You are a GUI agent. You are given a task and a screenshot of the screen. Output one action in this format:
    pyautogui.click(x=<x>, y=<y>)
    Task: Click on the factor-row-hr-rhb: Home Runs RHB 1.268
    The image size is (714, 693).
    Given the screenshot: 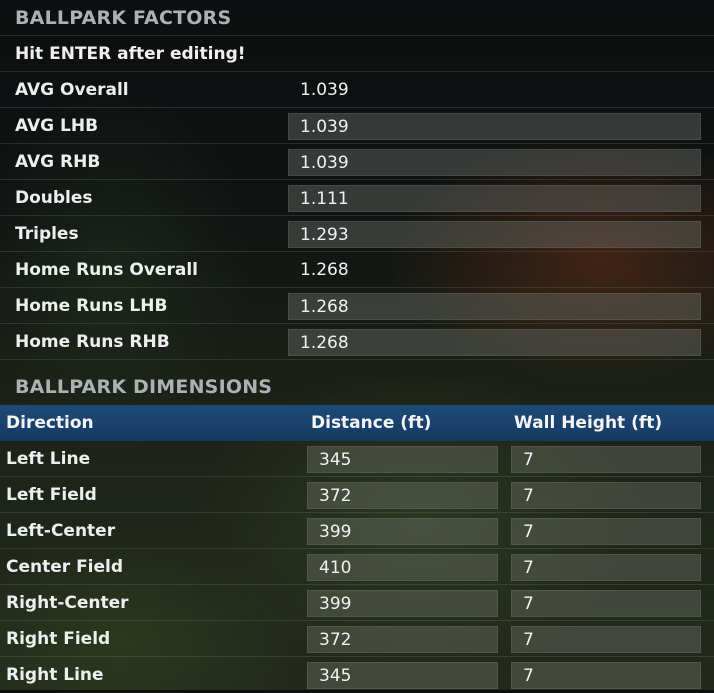 What is the action you would take?
    pyautogui.click(x=357, y=342)
    